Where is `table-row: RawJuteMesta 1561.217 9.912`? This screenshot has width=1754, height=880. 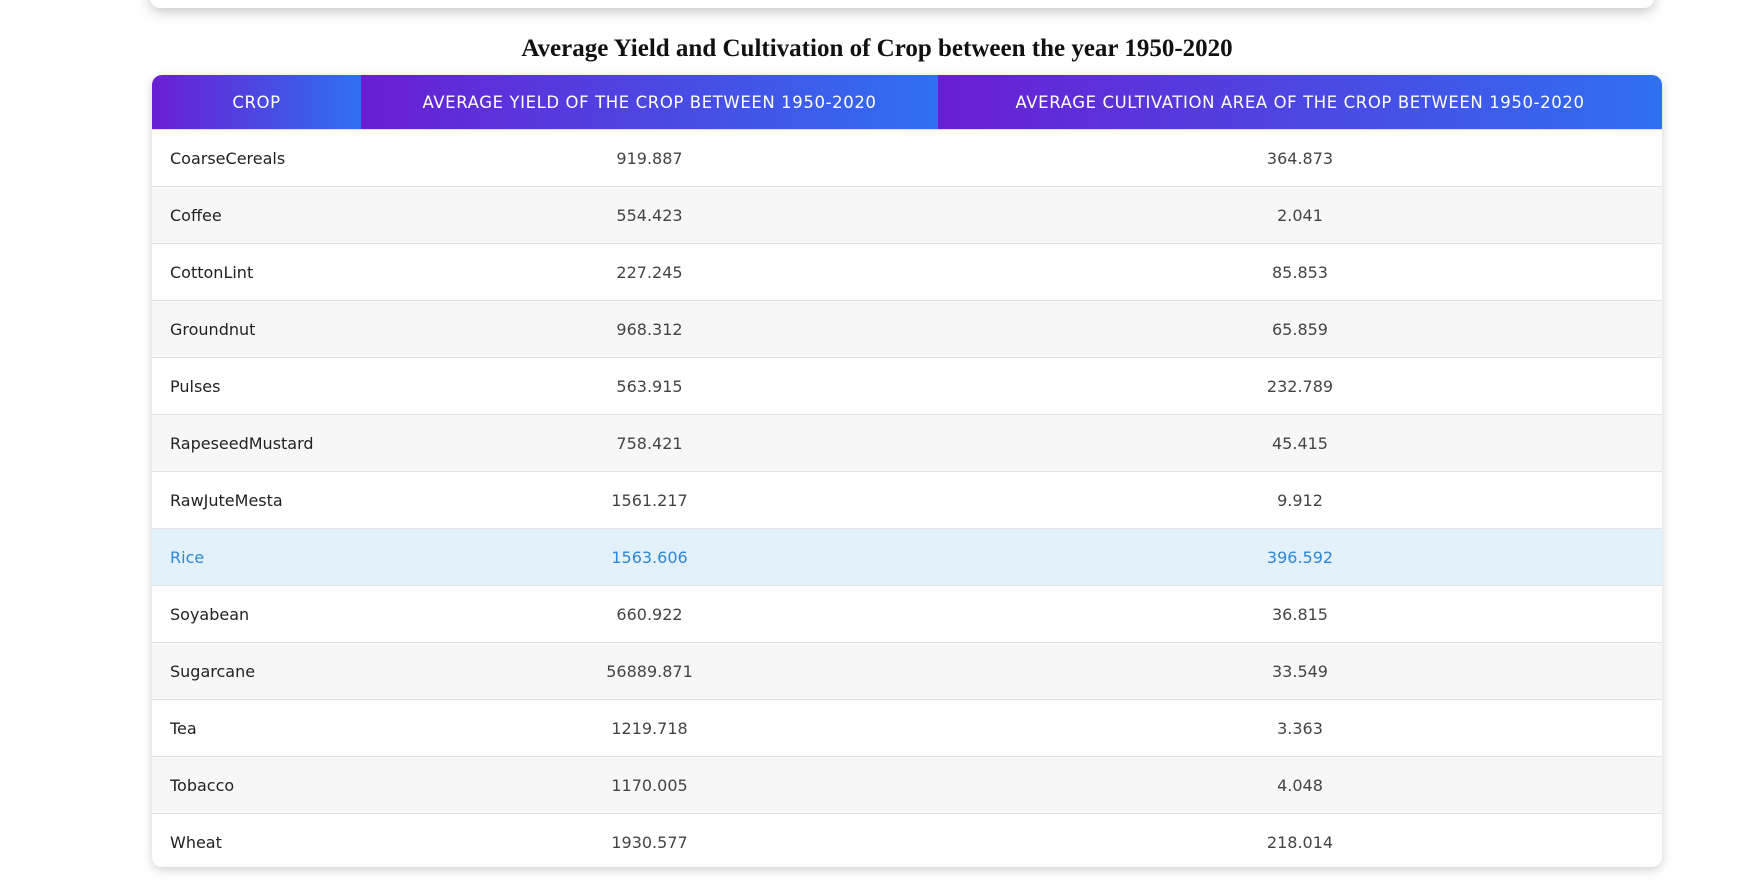
table-row: RawJuteMesta 1561.217 9.912 is located at coordinates (907, 500).